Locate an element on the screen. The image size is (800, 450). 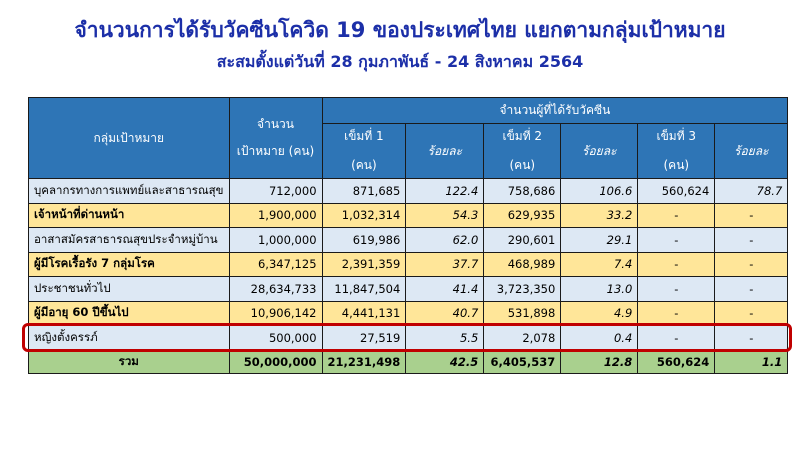
cell-p2: 7.4 is located at coordinates (599, 264).